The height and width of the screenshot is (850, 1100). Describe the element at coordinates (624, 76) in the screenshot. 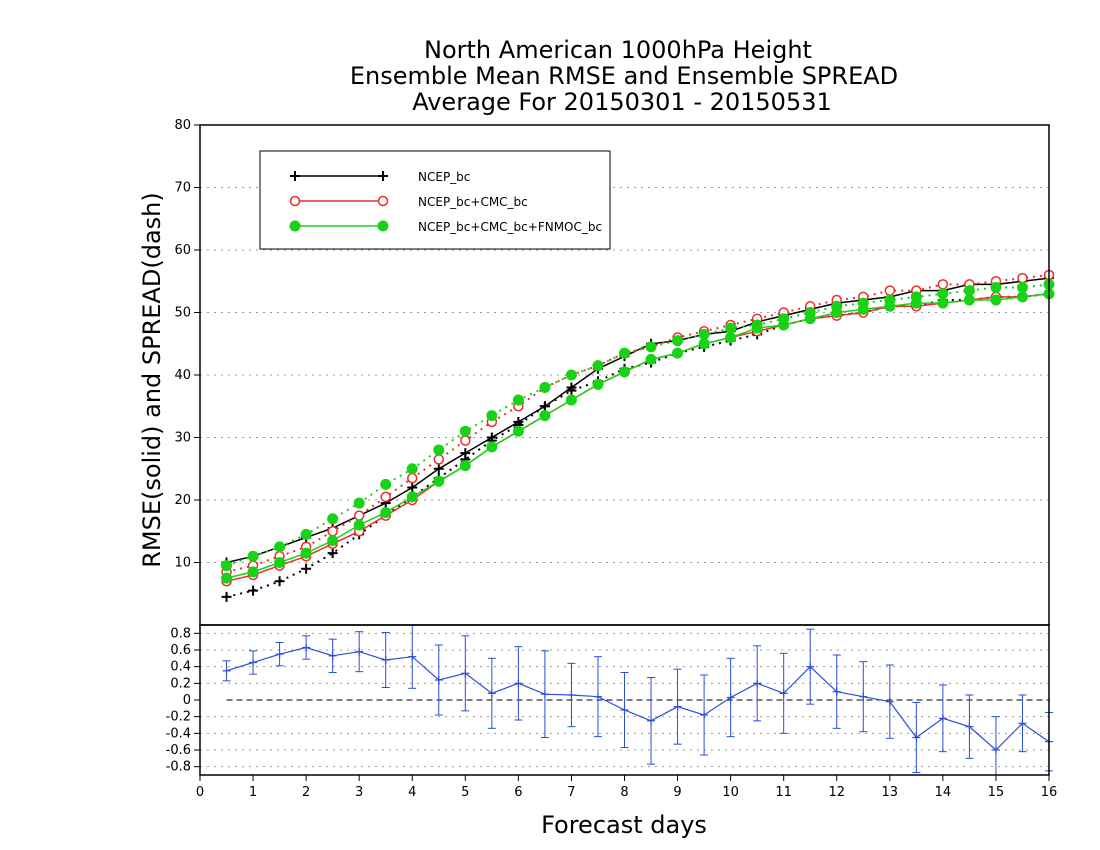

I see `chart-title-line2: Ensemble Mean RMSE and Ensemble SPREAD` at that location.